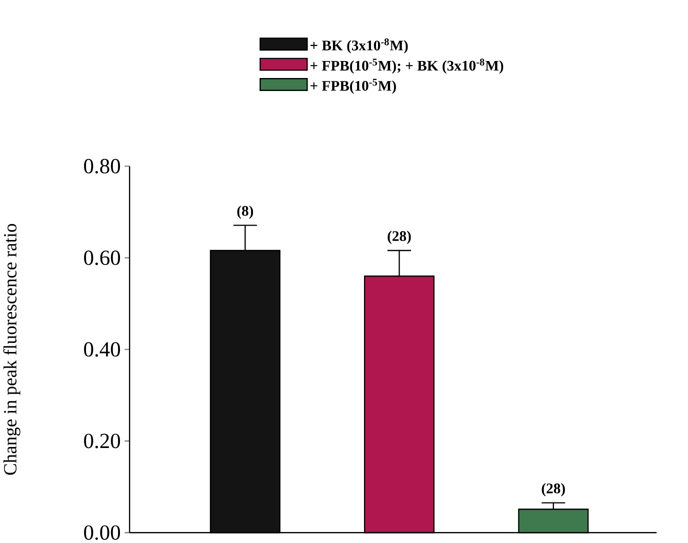 This screenshot has height=543, width=688. I want to click on y-tick-label: 0.20, so click(102, 441).